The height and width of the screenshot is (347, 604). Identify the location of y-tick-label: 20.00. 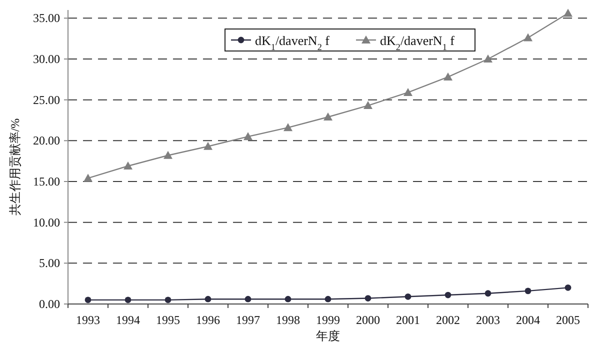
(46, 141).